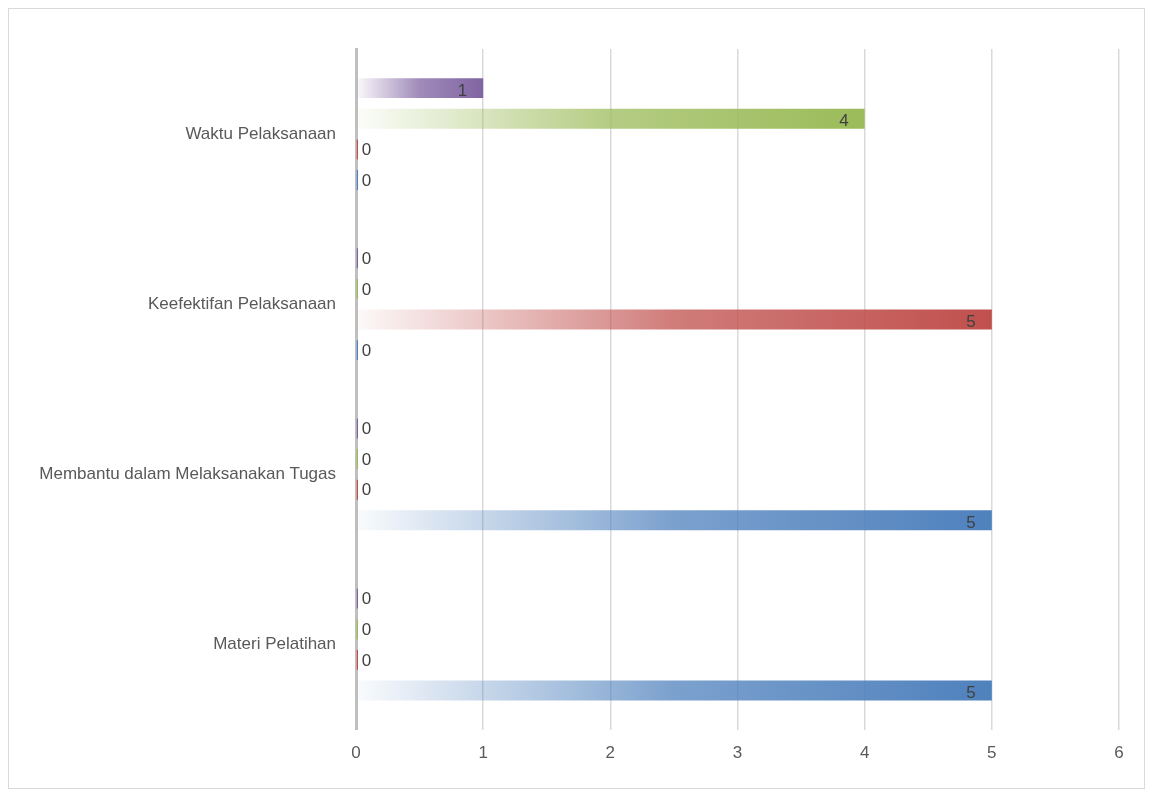  Describe the element at coordinates (356, 753) in the screenshot. I see `x-tick-label: 0` at that location.